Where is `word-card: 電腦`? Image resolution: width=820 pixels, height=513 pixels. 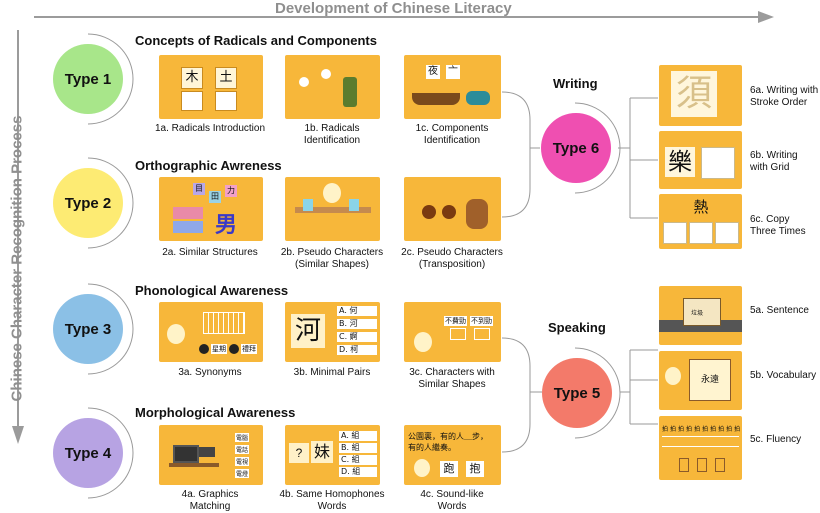 word-card: 電腦 is located at coordinates (242, 437).